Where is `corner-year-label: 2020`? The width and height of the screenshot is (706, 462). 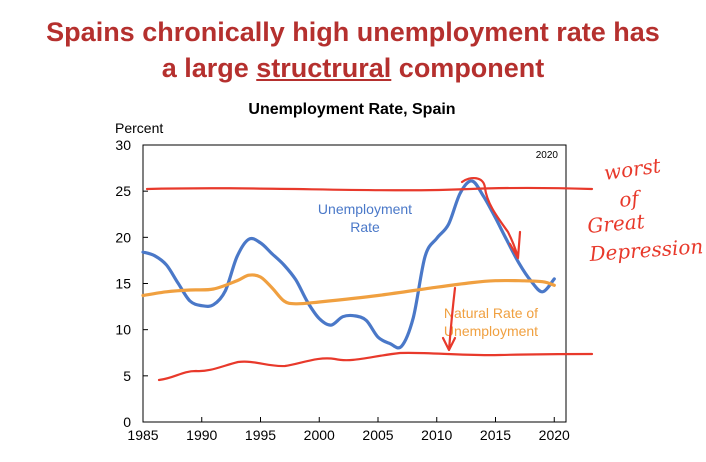 corner-year-label: 2020 is located at coordinates (547, 155).